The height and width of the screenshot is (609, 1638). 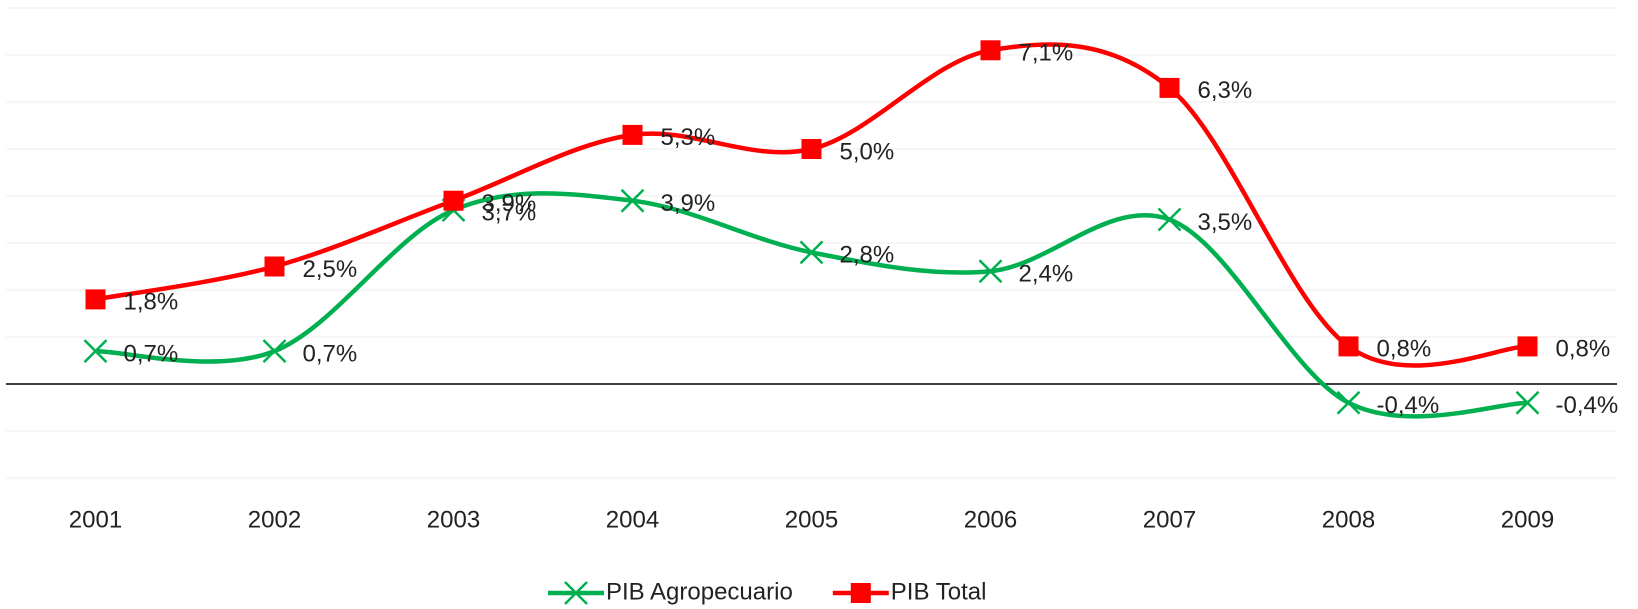 What do you see at coordinates (151, 302) in the screenshot?
I see `data-label: 1,8%` at bounding box center [151, 302].